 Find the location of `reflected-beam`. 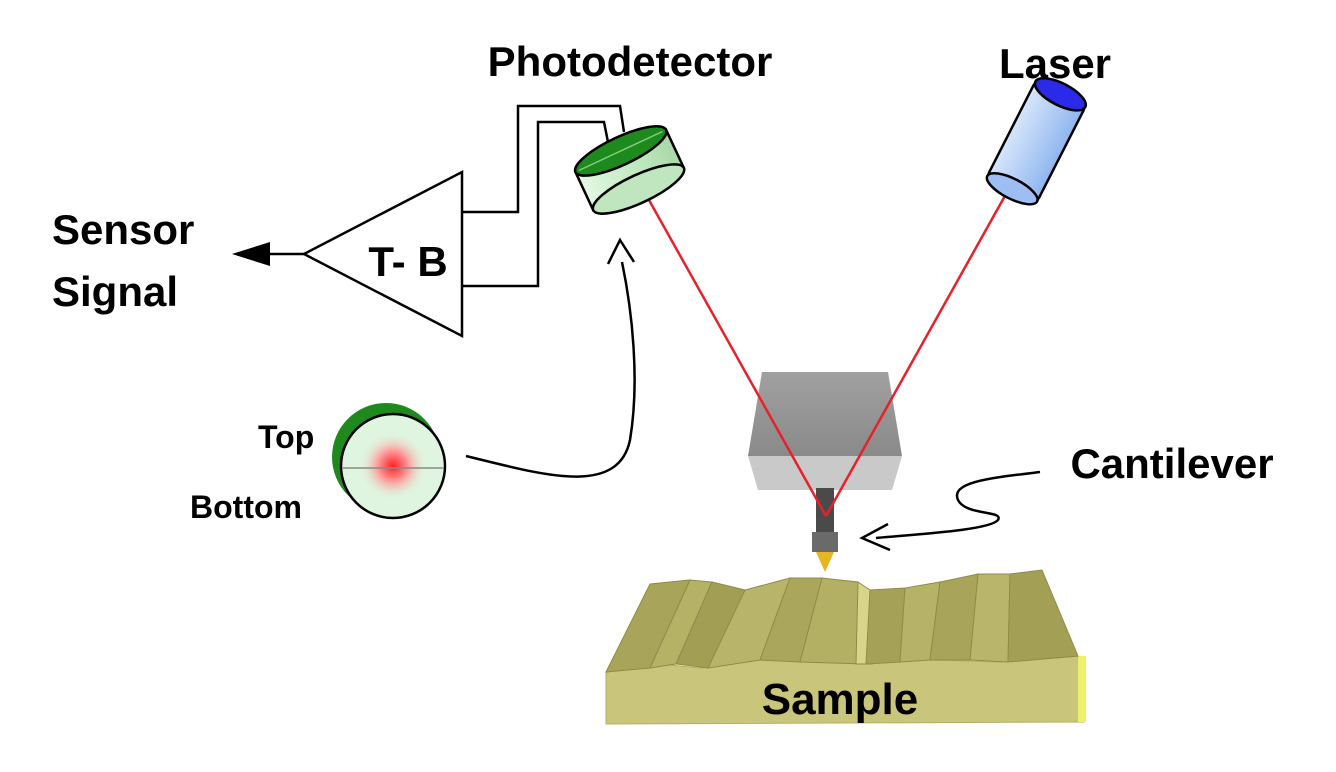

reflected-beam is located at coordinates (733, 350).